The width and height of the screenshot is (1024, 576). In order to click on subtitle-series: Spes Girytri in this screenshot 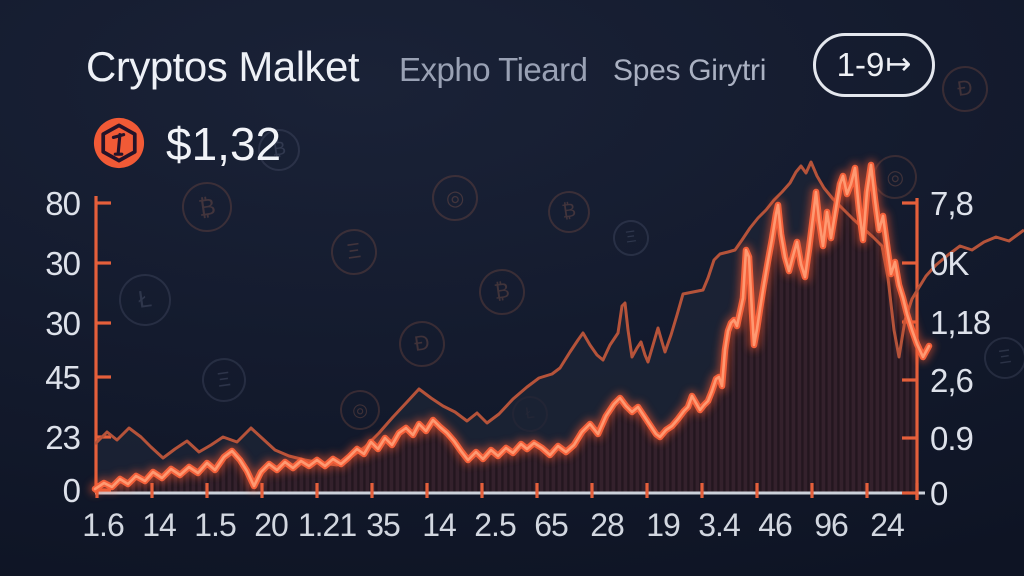, I will do `click(690, 70)`.